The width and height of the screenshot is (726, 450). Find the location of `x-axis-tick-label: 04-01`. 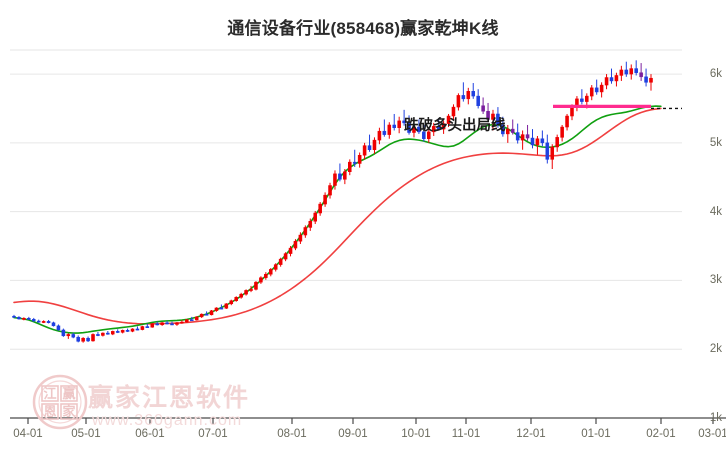

x-axis-tick-label: 04-01 is located at coordinates (28, 434).